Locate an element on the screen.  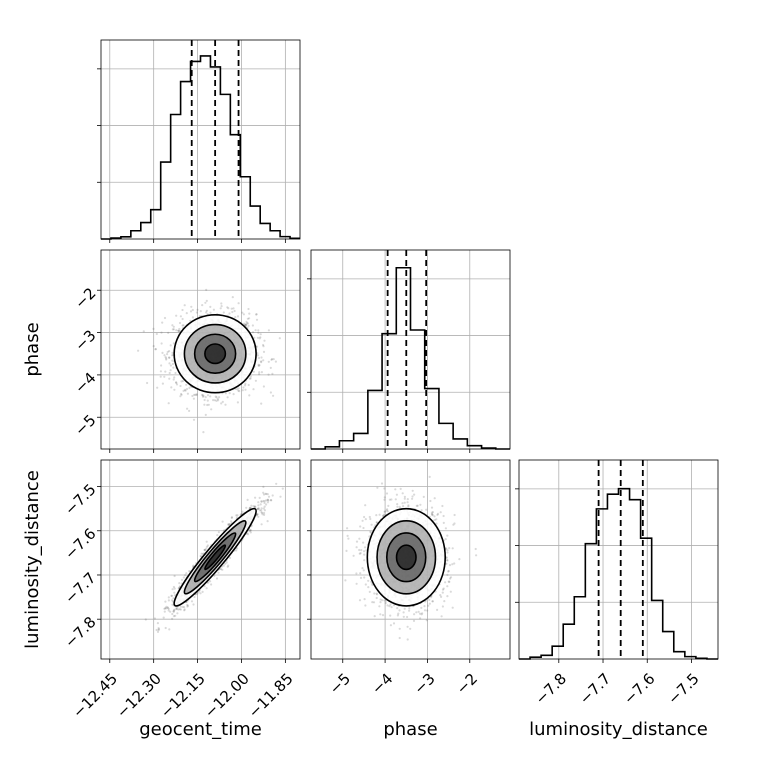
histogram-geocent_time is located at coordinates (200, 147).